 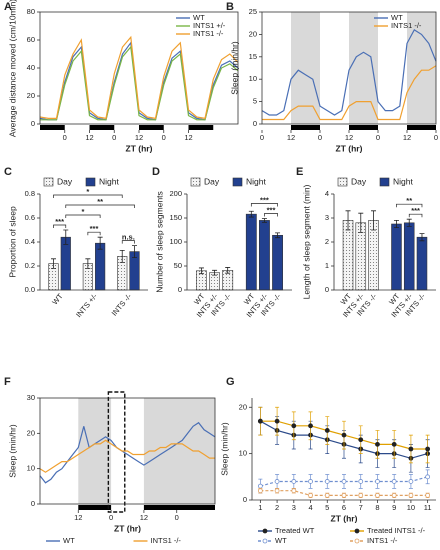 What do you see at coordinates (327, 193) in the screenshot?
I see `y-tick-label: 4` at bounding box center [327, 193].